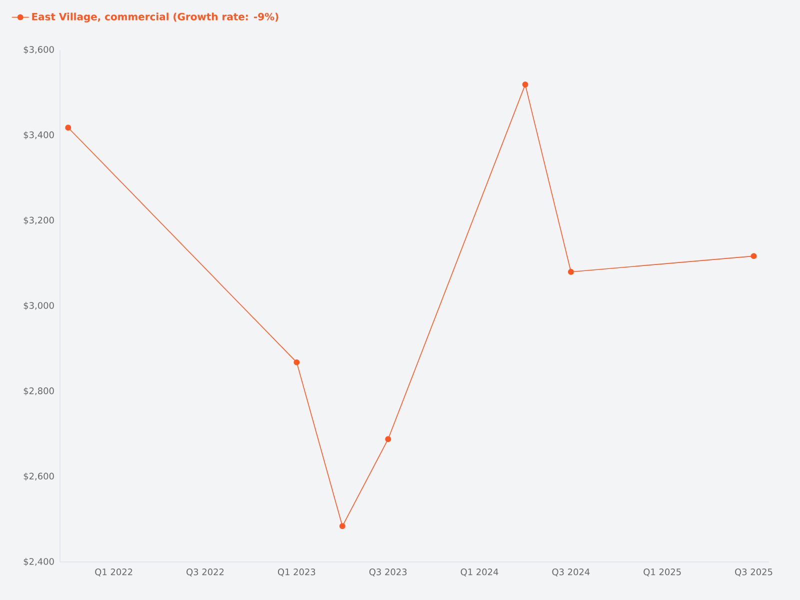 The height and width of the screenshot is (600, 800). I want to click on x-tick-label: Q3 2025, so click(753, 572).